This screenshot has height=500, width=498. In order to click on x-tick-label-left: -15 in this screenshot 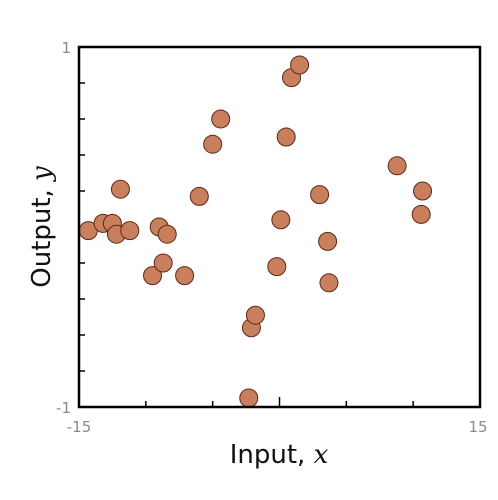, I will do `click(79, 427)`.